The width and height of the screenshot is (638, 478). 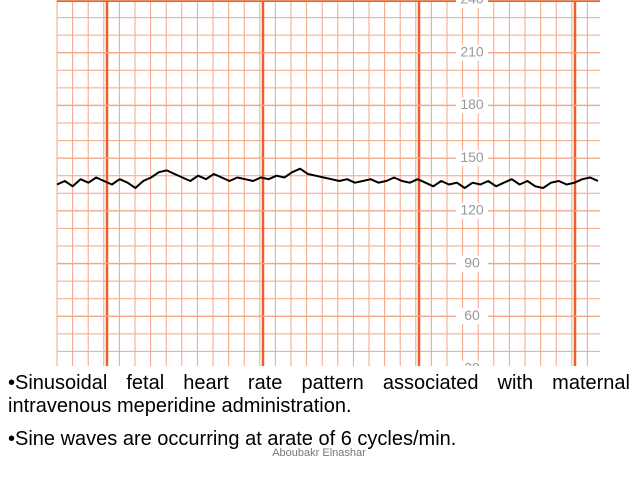 I want to click on y-tick-label: 30, so click(x=472, y=363).